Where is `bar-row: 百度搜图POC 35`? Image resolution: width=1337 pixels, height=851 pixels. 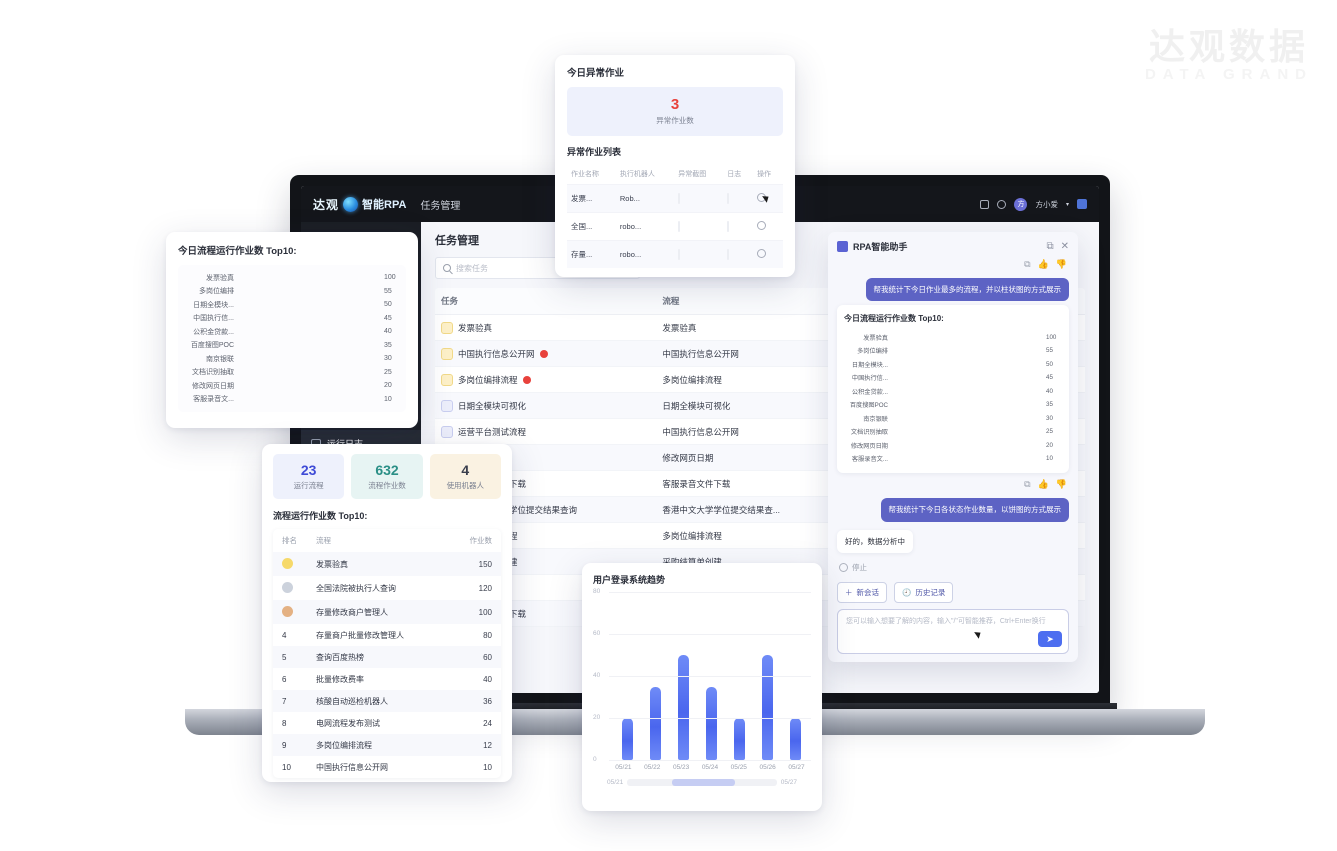
bar-row: 百度搜图POC 35 is located at coordinates (953, 405).